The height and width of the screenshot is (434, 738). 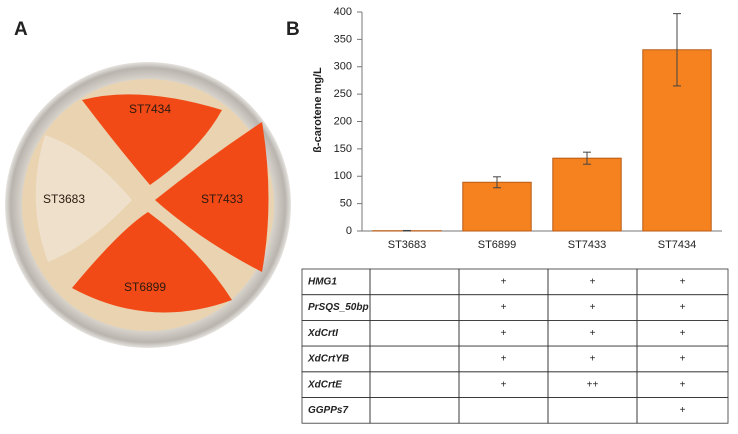 What do you see at coordinates (346, 204) in the screenshot?
I see `y-tick-label: 50` at bounding box center [346, 204].